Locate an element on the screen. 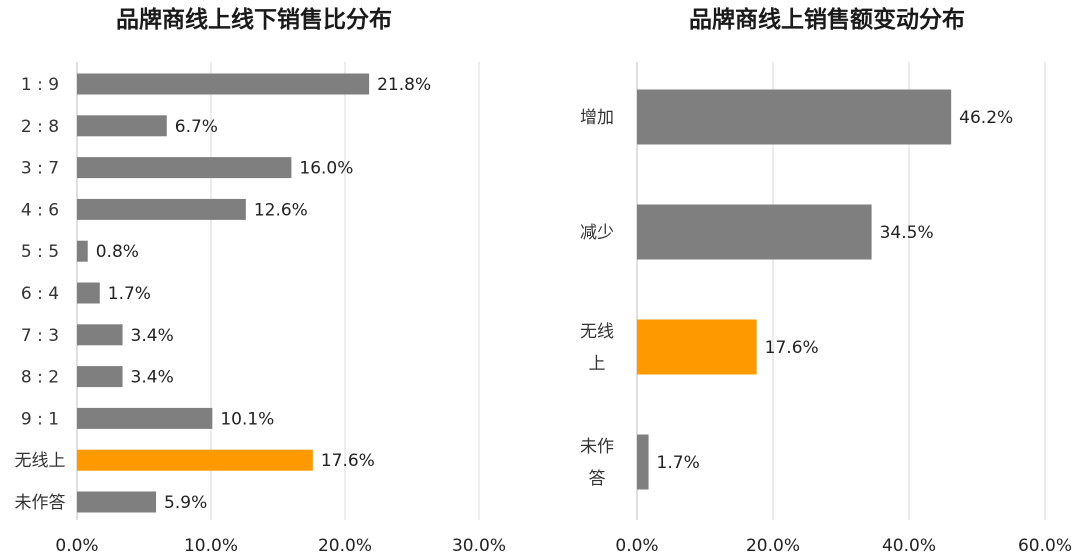 This screenshot has width=1075, height=556. category-label: 增加 is located at coordinates (597, 118).